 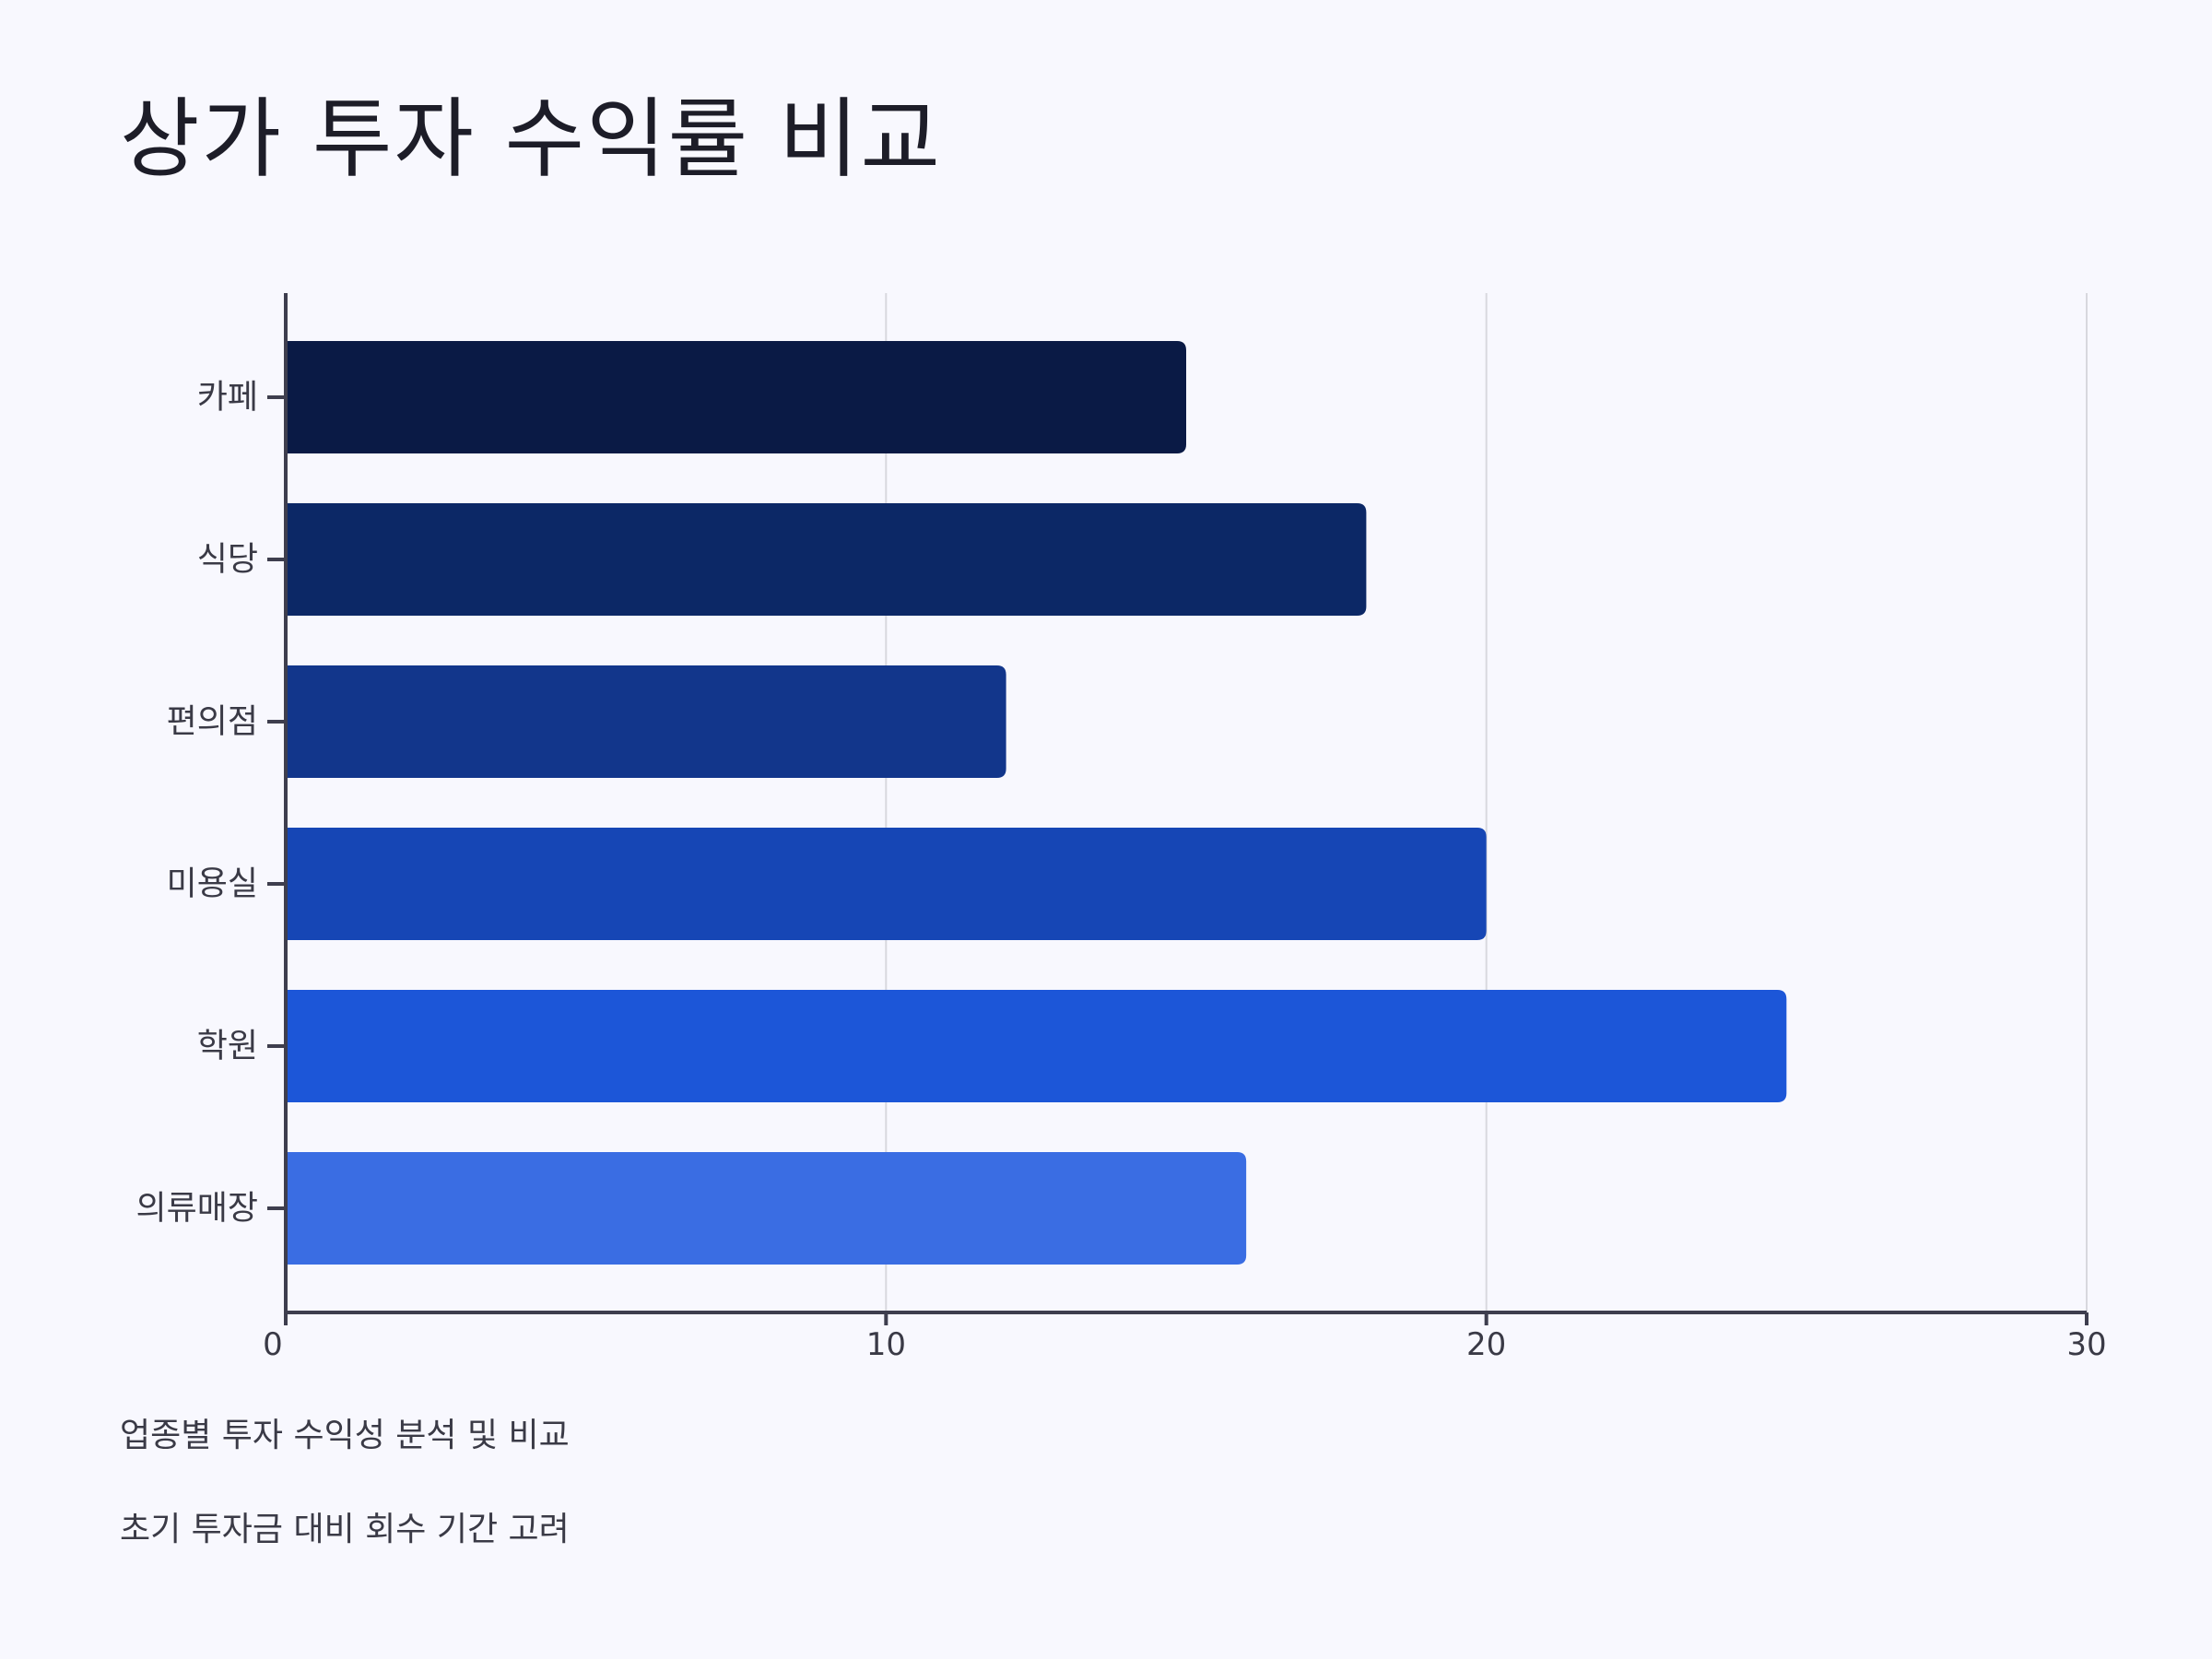 What do you see at coordinates (1036, 1046) in the screenshot?
I see `bar-학원` at bounding box center [1036, 1046].